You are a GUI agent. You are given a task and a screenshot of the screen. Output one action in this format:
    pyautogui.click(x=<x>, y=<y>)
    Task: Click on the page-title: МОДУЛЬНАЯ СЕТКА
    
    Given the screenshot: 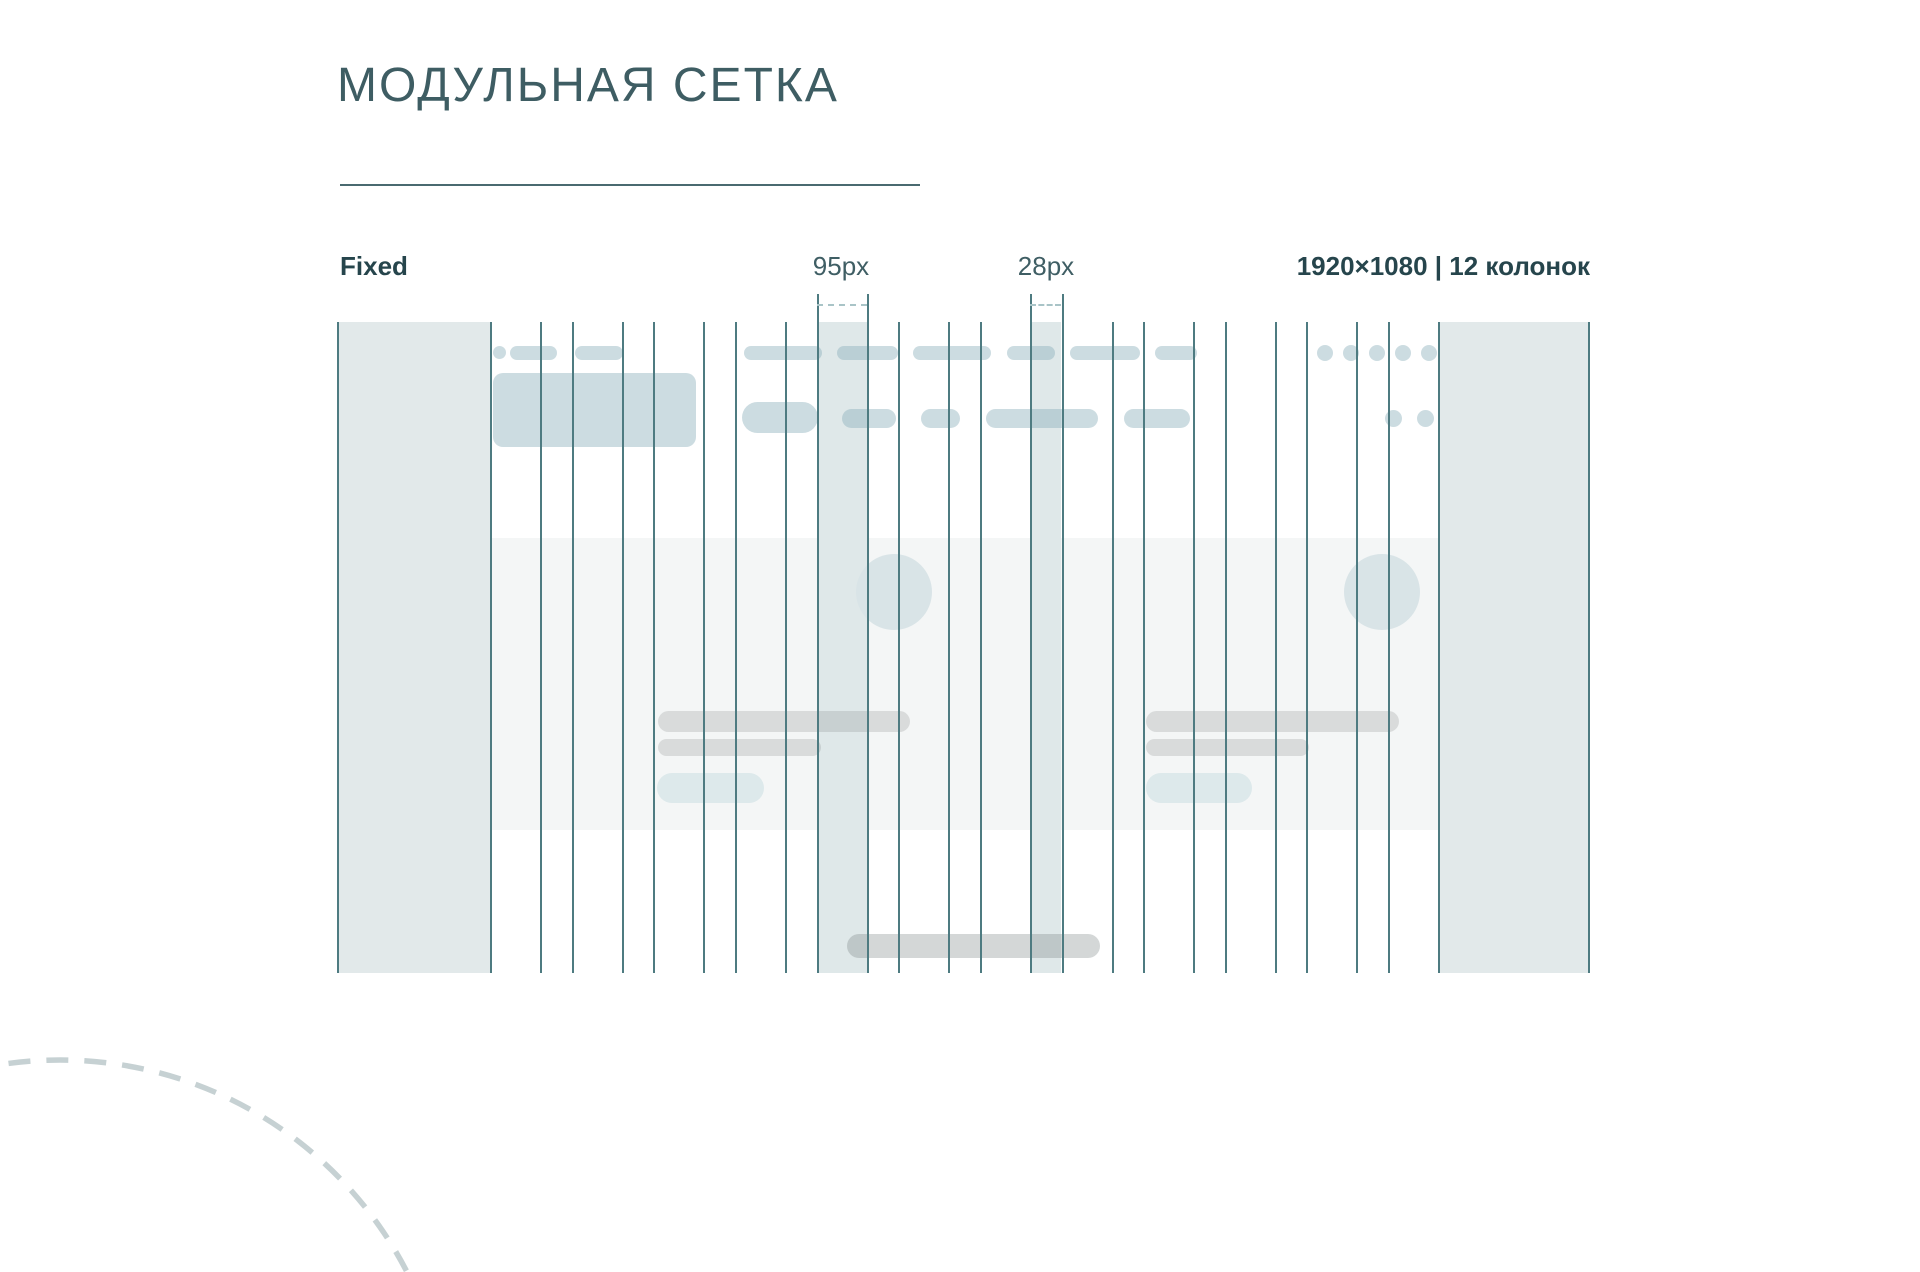 What is the action you would take?
    pyautogui.click(x=588, y=85)
    